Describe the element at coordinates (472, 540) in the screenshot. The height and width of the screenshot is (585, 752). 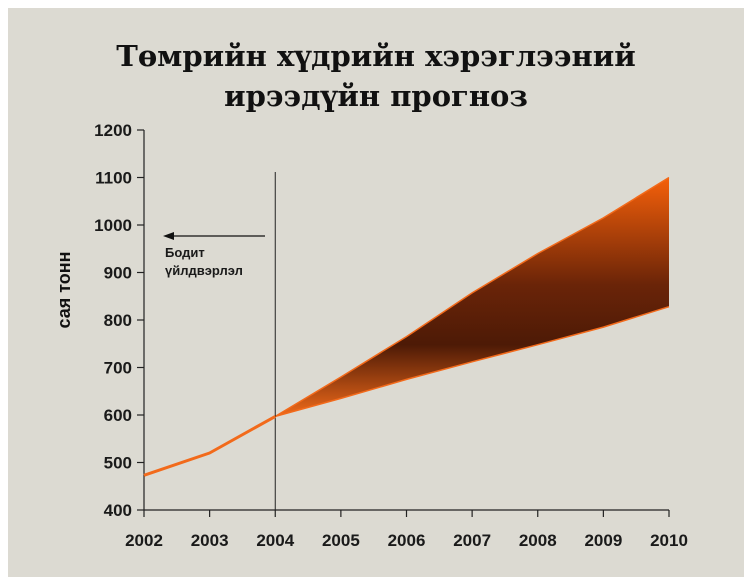
I see `x-tick-label: 2007` at that location.